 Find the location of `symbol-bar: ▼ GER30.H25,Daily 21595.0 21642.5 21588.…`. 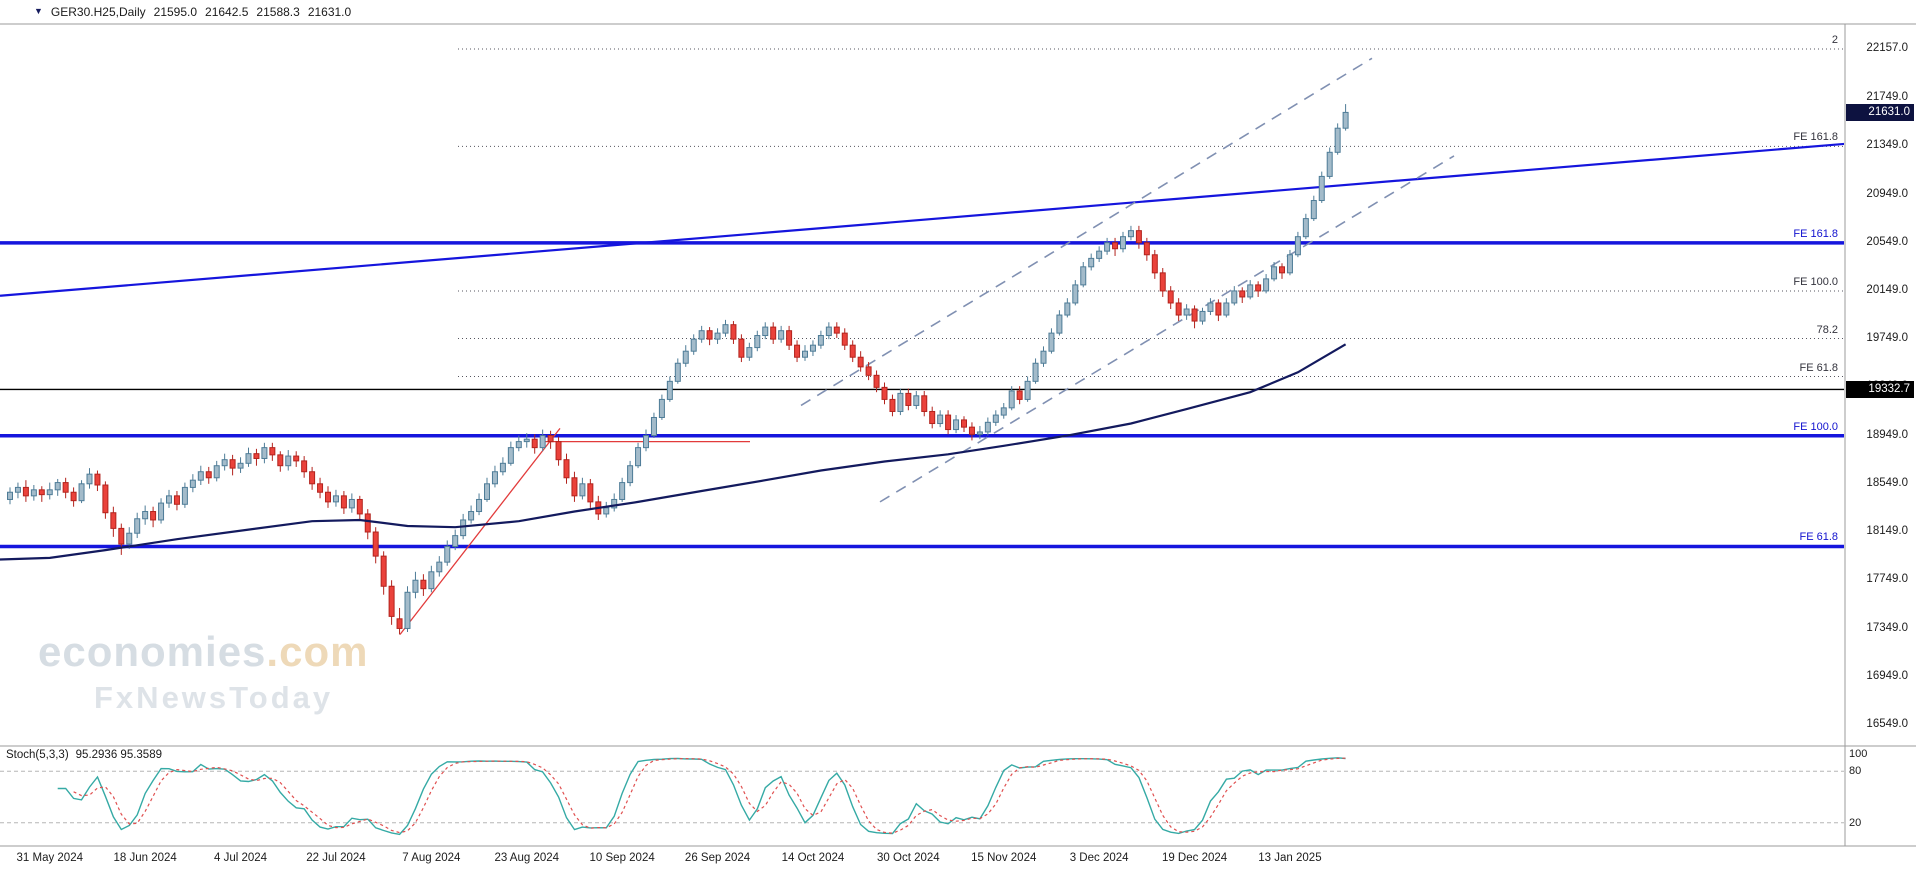

symbol-bar: ▼ GER30.H25,Daily 21595.0 21642.5 21588.… is located at coordinates (192, 12).